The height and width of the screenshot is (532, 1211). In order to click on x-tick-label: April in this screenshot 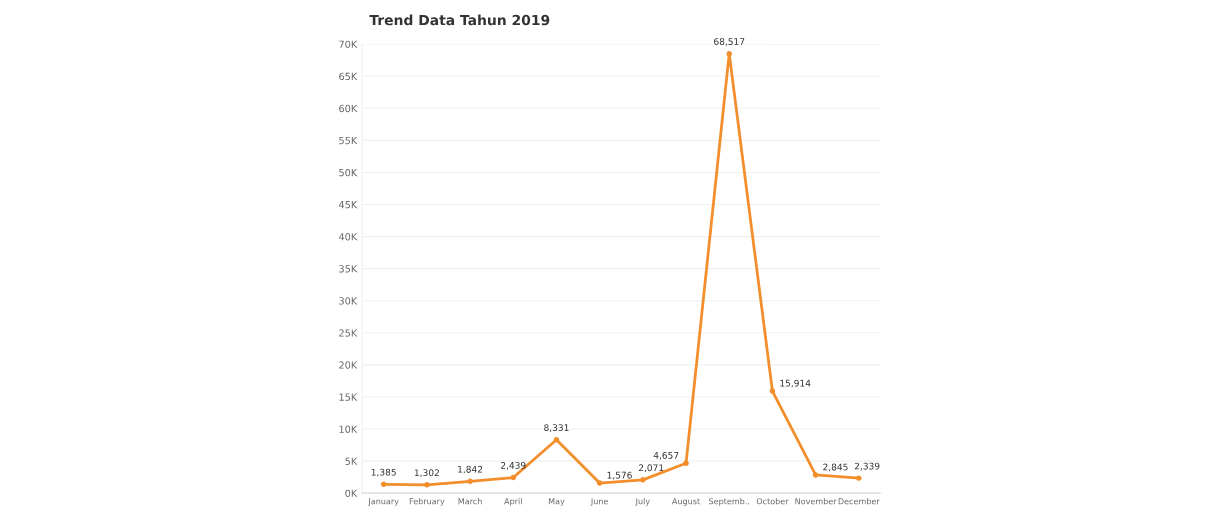, I will do `click(513, 502)`.